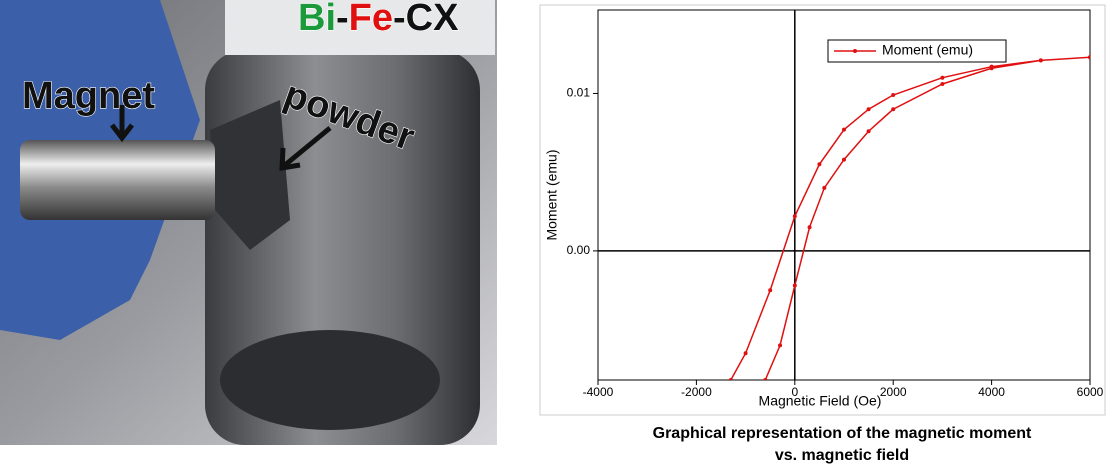  I want to click on x-tick-label: -2000, so click(696, 392).